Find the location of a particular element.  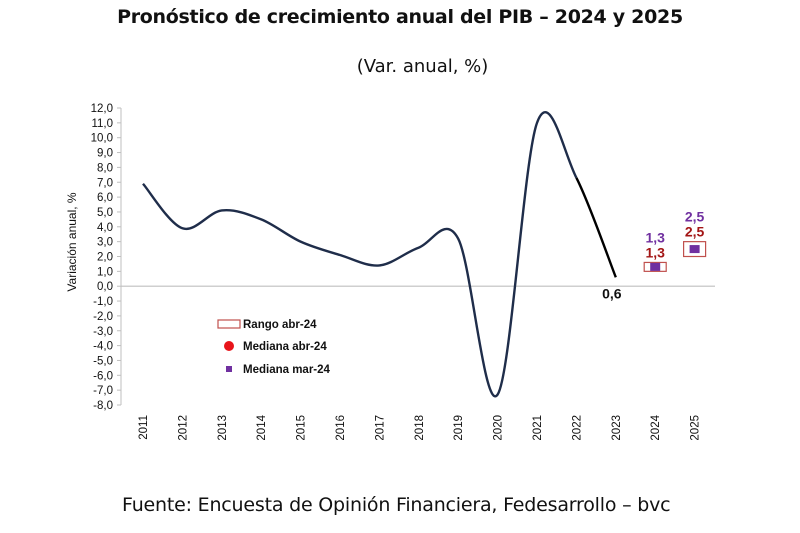

series-line-2023 is located at coordinates (596, 227).